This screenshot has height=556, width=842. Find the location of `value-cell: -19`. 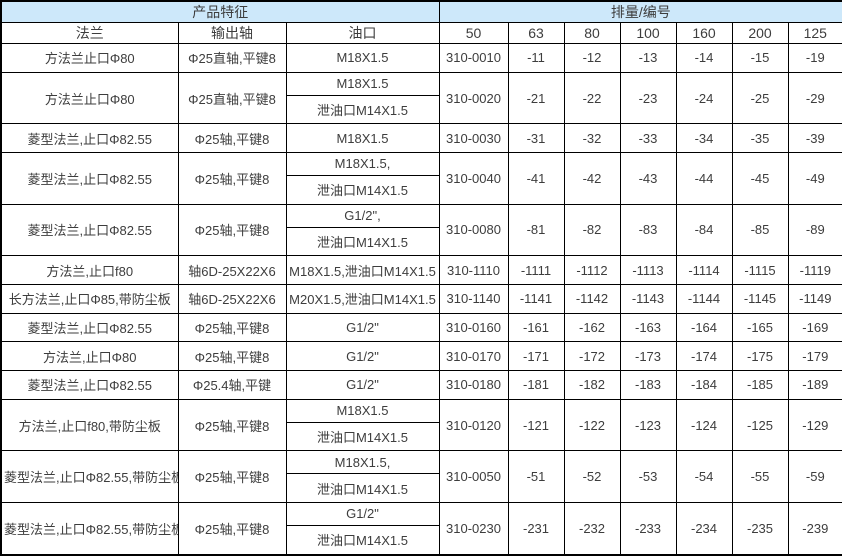

value-cell: -19 is located at coordinates (814, 58).